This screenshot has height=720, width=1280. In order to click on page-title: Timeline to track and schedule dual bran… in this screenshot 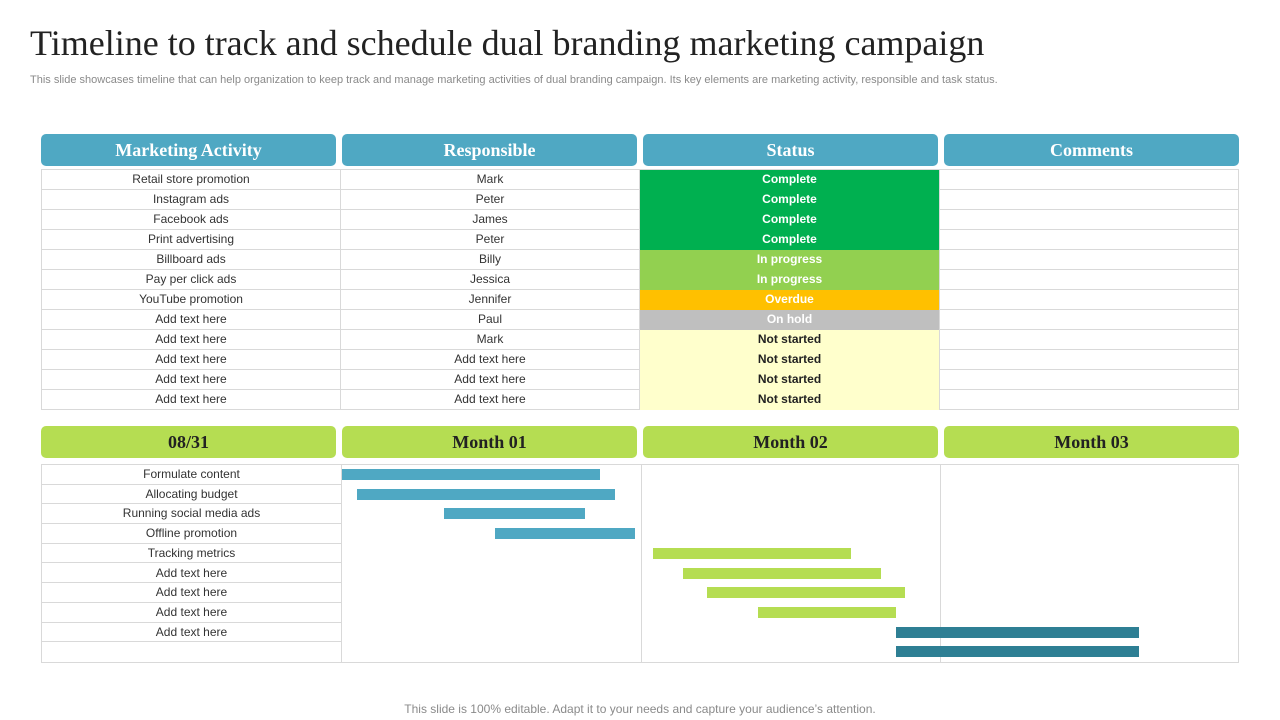, I will do `click(507, 43)`.